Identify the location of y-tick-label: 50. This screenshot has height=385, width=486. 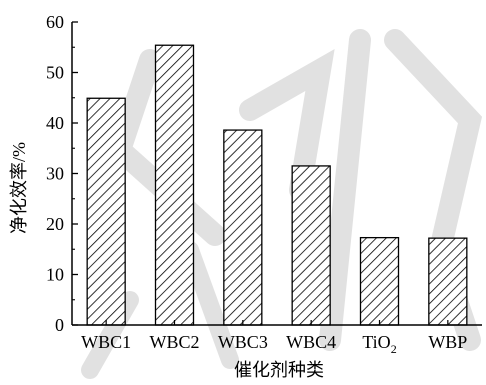
(55, 73).